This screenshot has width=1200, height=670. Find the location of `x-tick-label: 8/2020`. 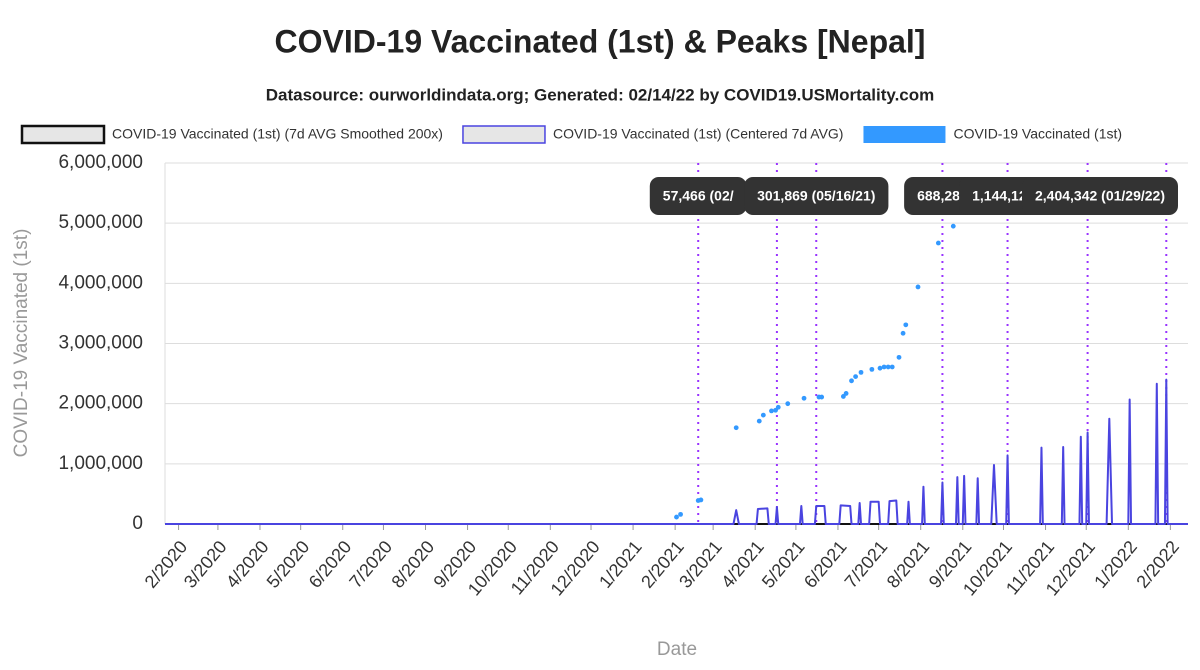

x-tick-label: 8/2020 is located at coordinates (412, 564).